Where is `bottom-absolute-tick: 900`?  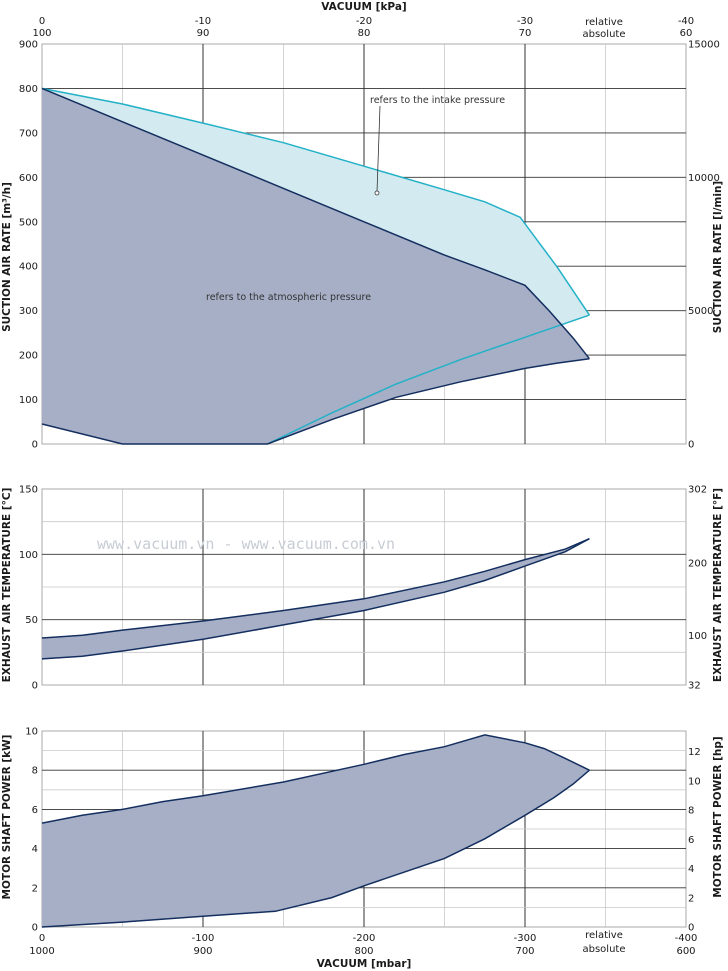
bottom-absolute-tick: 900 is located at coordinates (202, 951).